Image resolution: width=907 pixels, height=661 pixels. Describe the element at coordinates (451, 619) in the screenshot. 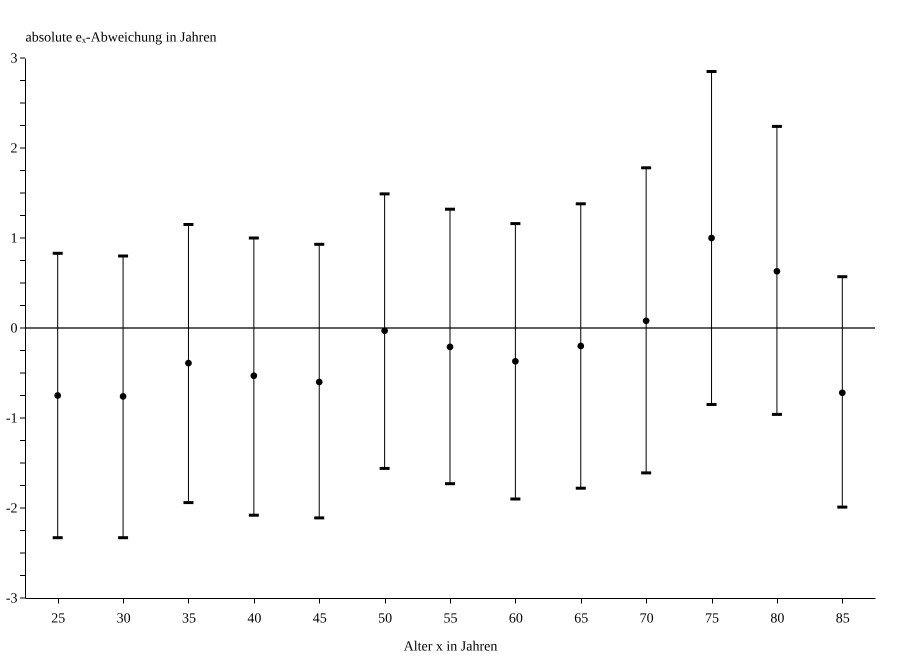

I see `x-tick-label: 55` at that location.